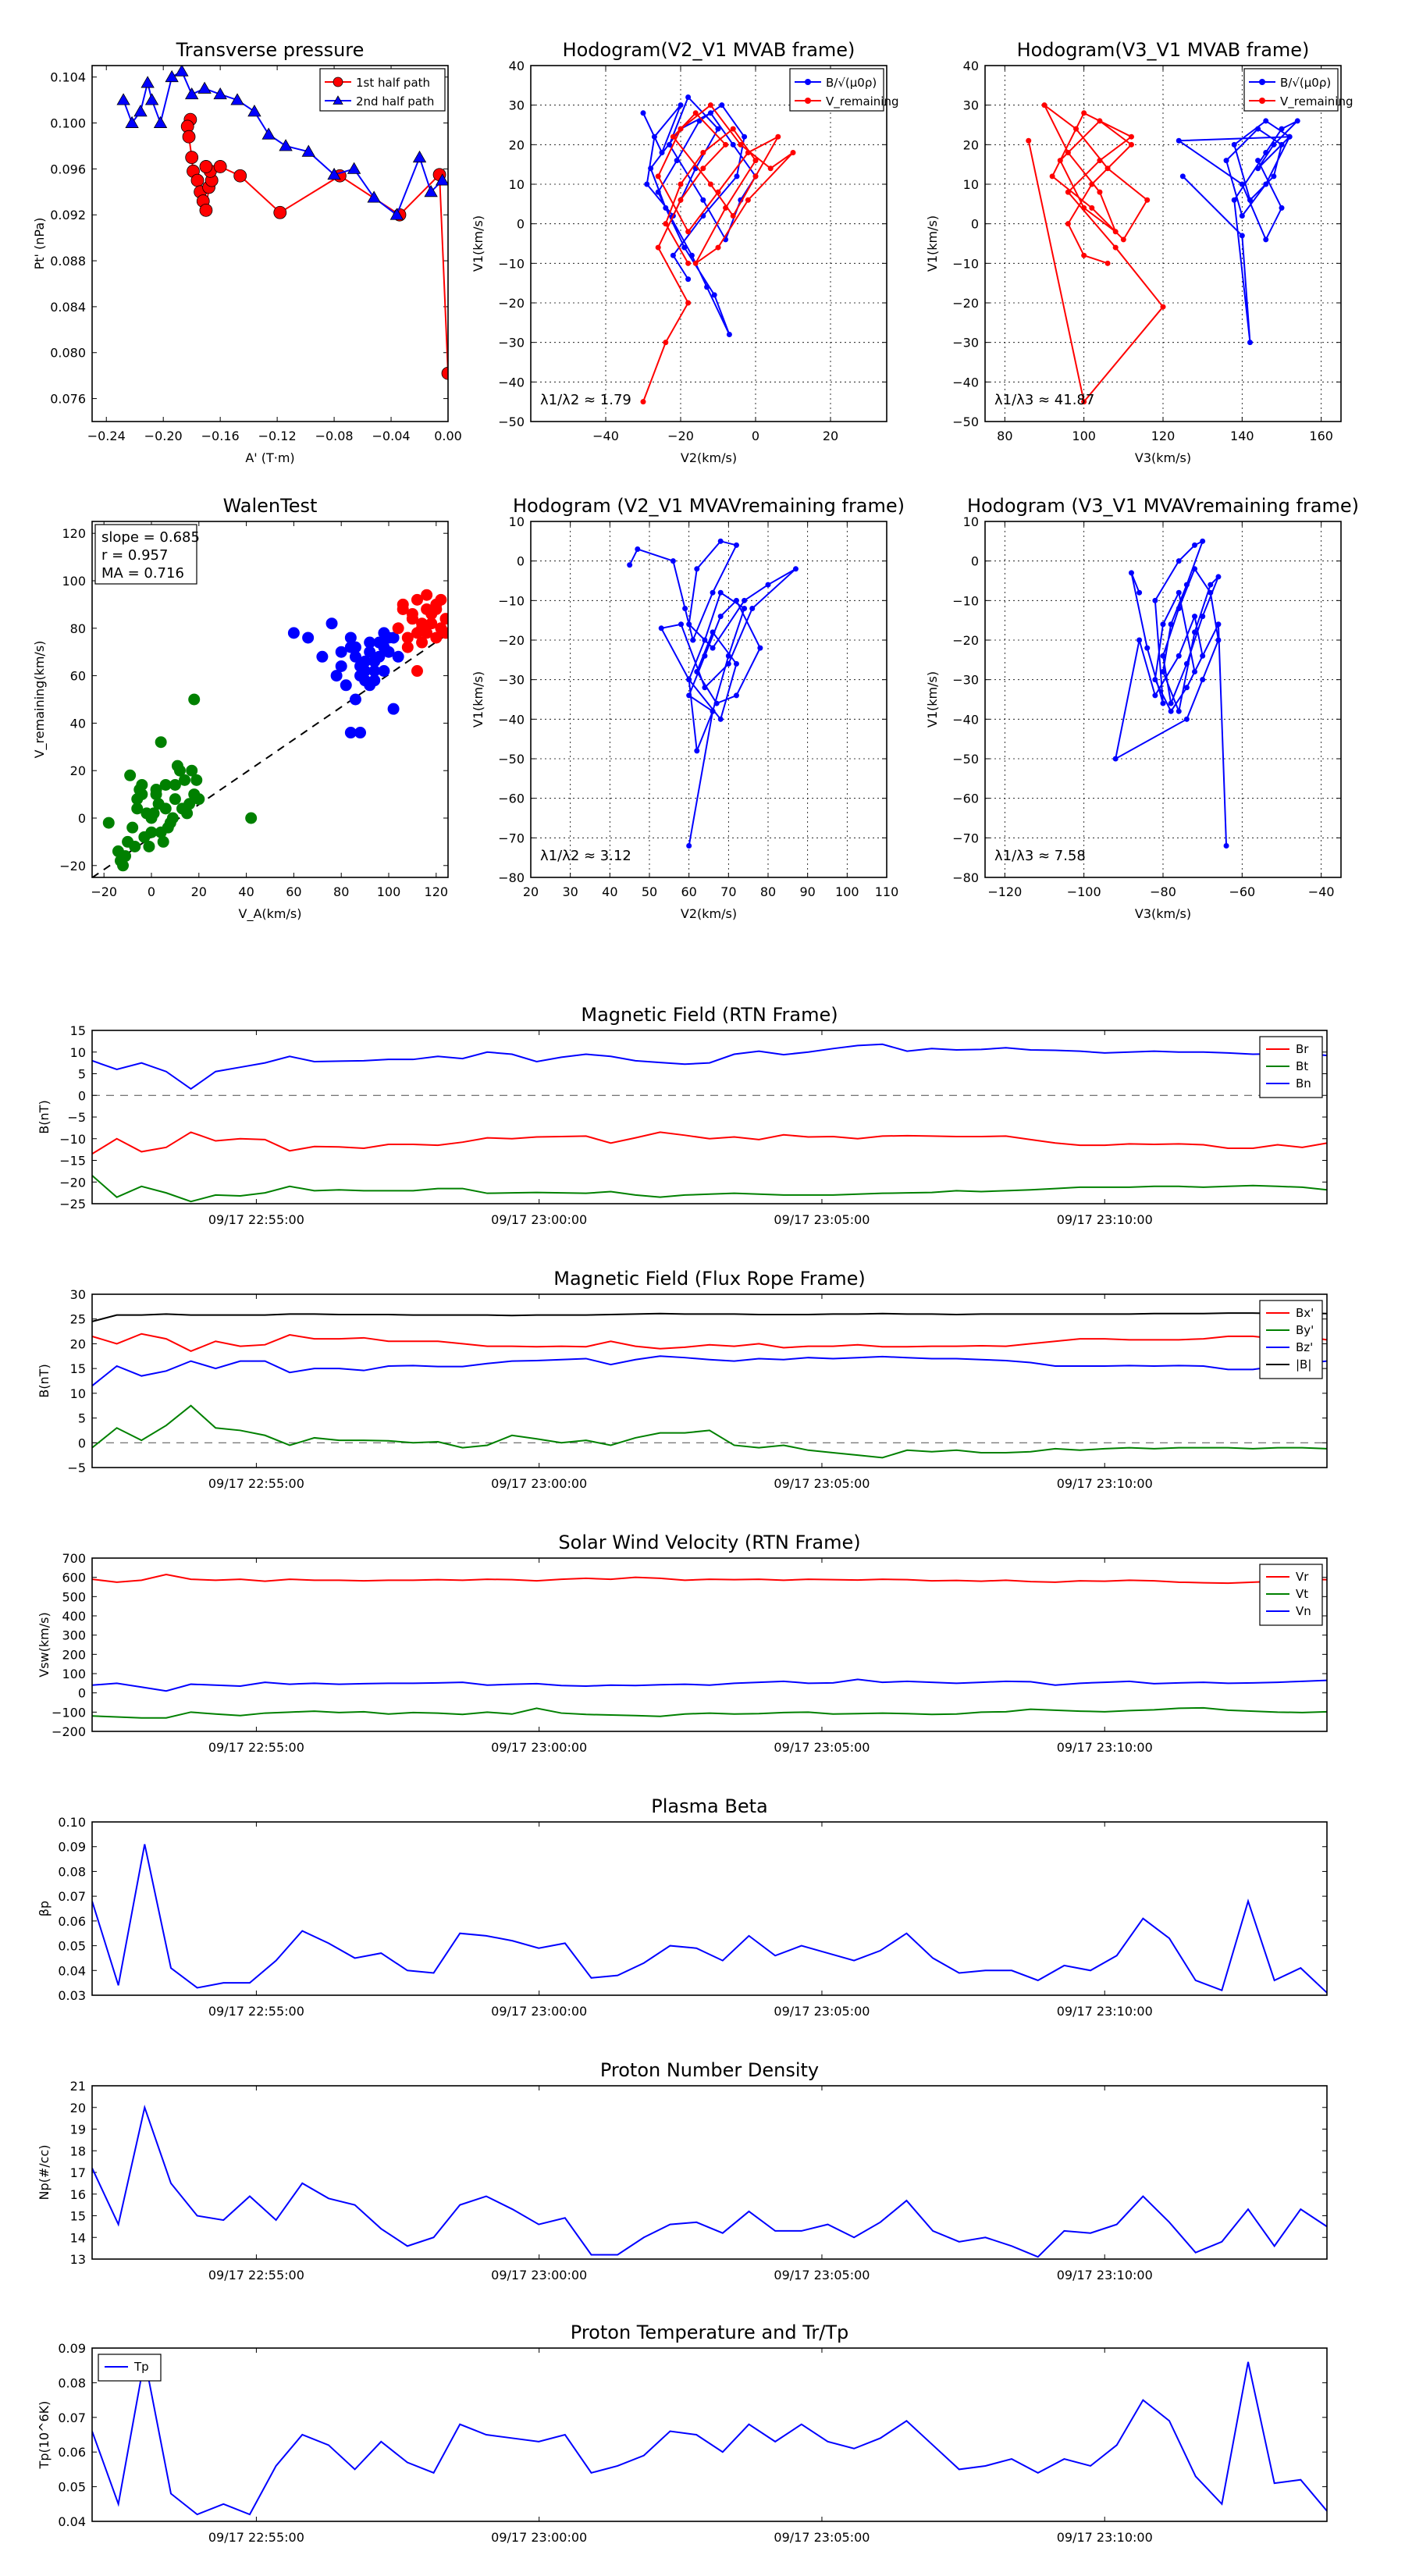 This screenshot has height=2576, width=1405. Describe the element at coordinates (710, 1431) in the screenshot. I see `series-line-By'` at that location.